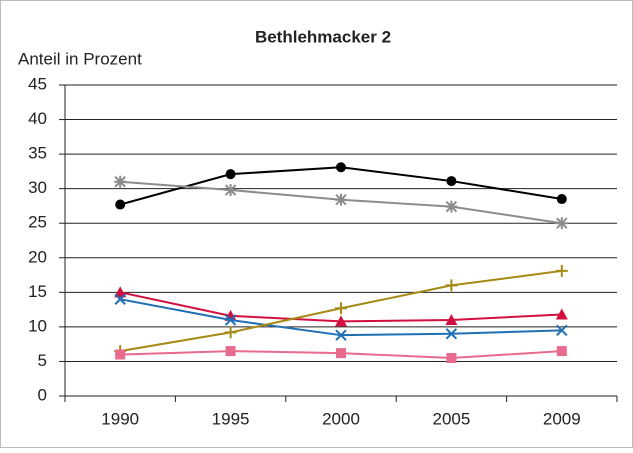  Describe the element at coordinates (451, 418) in the screenshot. I see `x-tick-label: 2005` at that location.